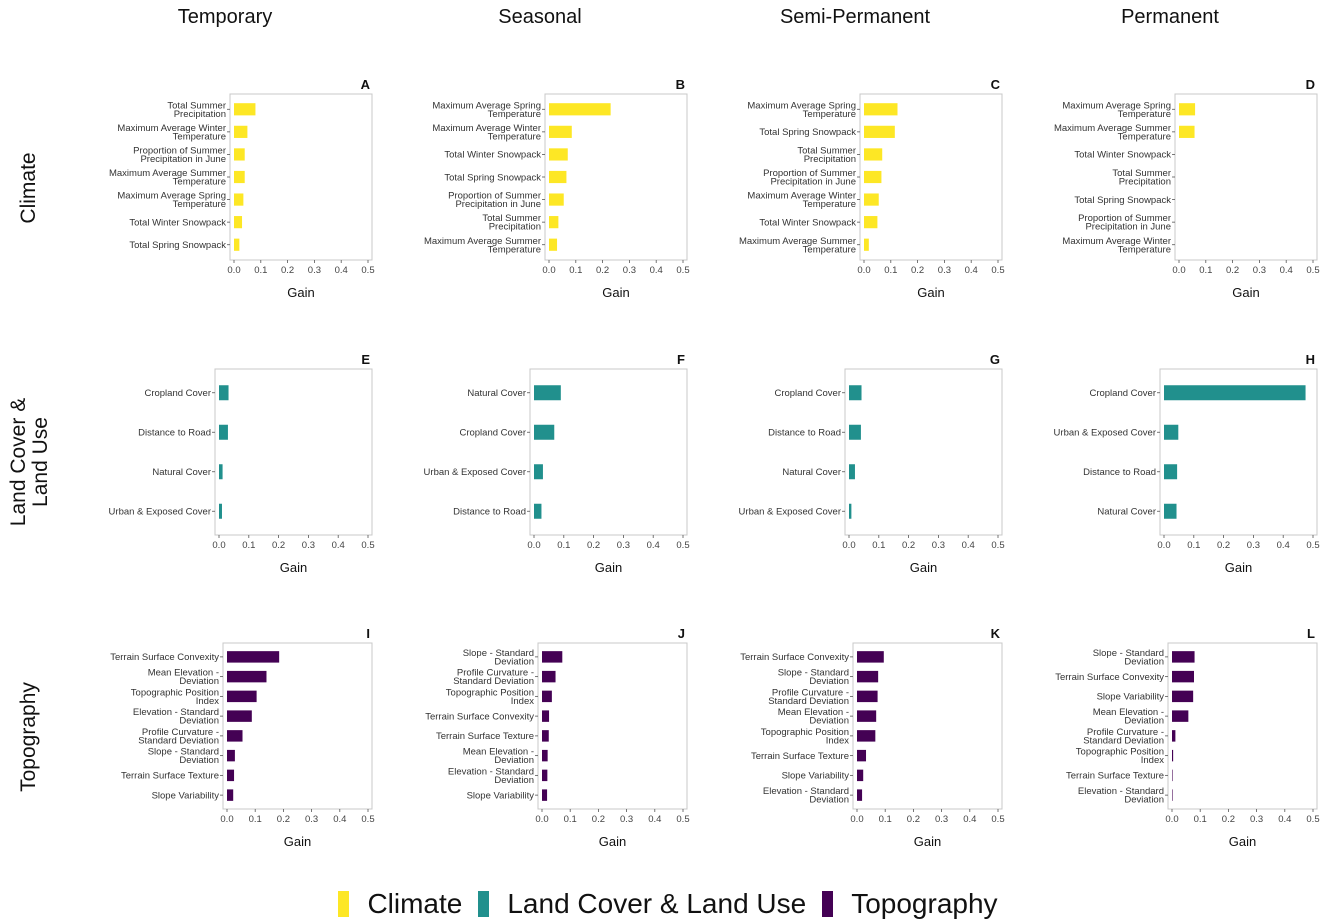 Image resolution: width=1336 pixels, height=924 pixels. I want to click on category-label-line: Maximum Average Spring, so click(486, 105).